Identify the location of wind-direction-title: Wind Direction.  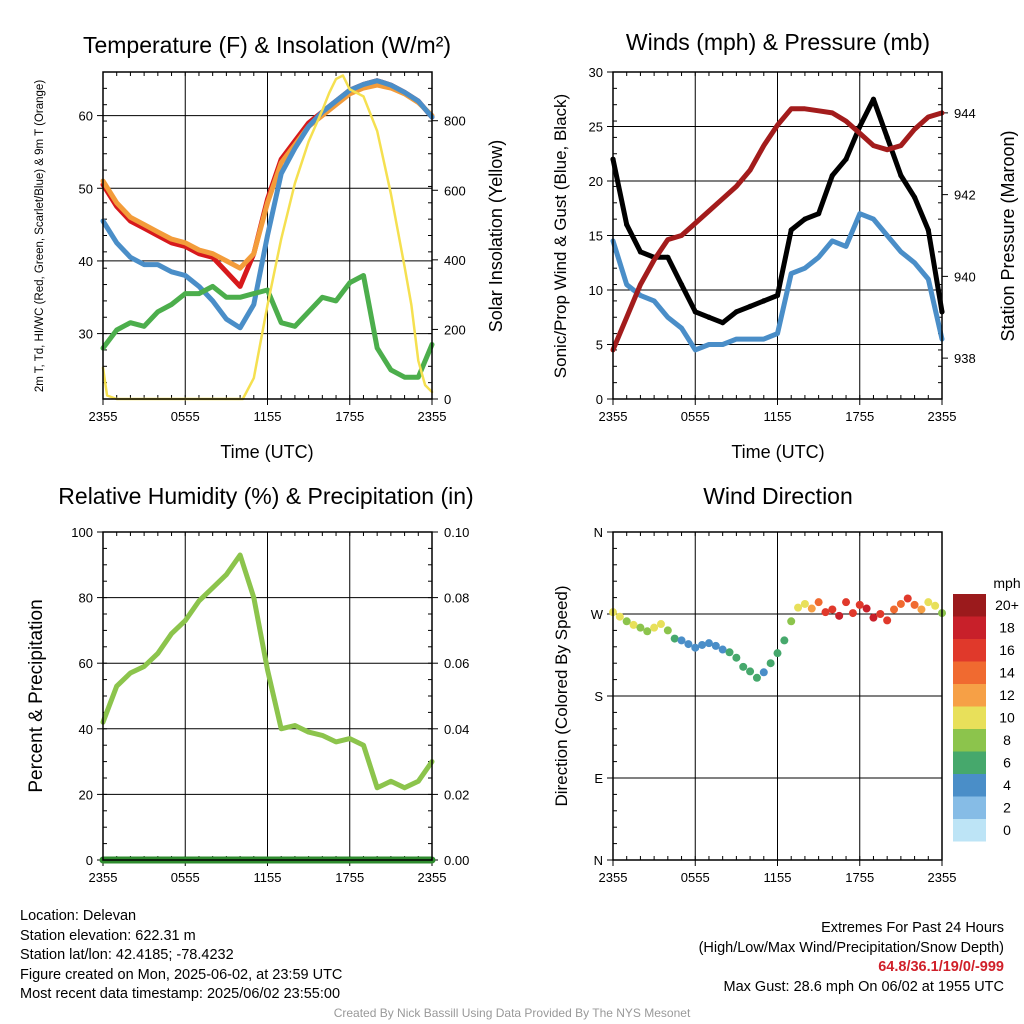
(778, 496).